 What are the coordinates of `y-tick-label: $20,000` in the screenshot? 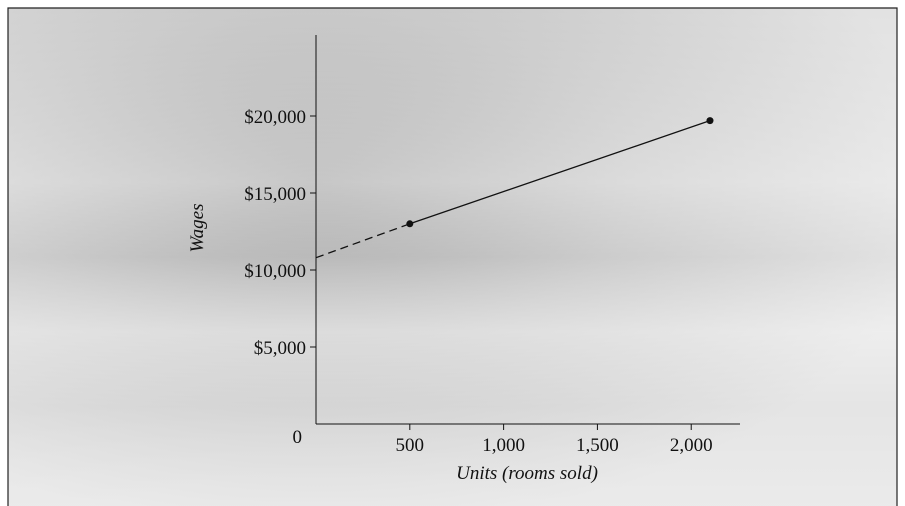 It's located at (275, 117).